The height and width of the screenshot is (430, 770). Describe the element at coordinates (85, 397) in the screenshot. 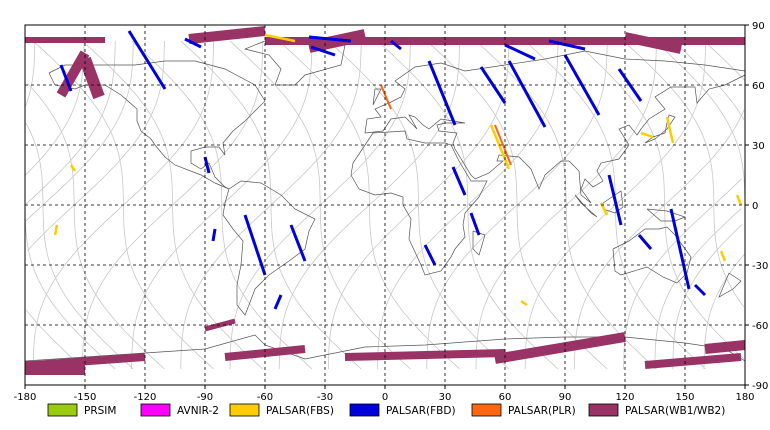

I see `x-tick-label: -150` at that location.